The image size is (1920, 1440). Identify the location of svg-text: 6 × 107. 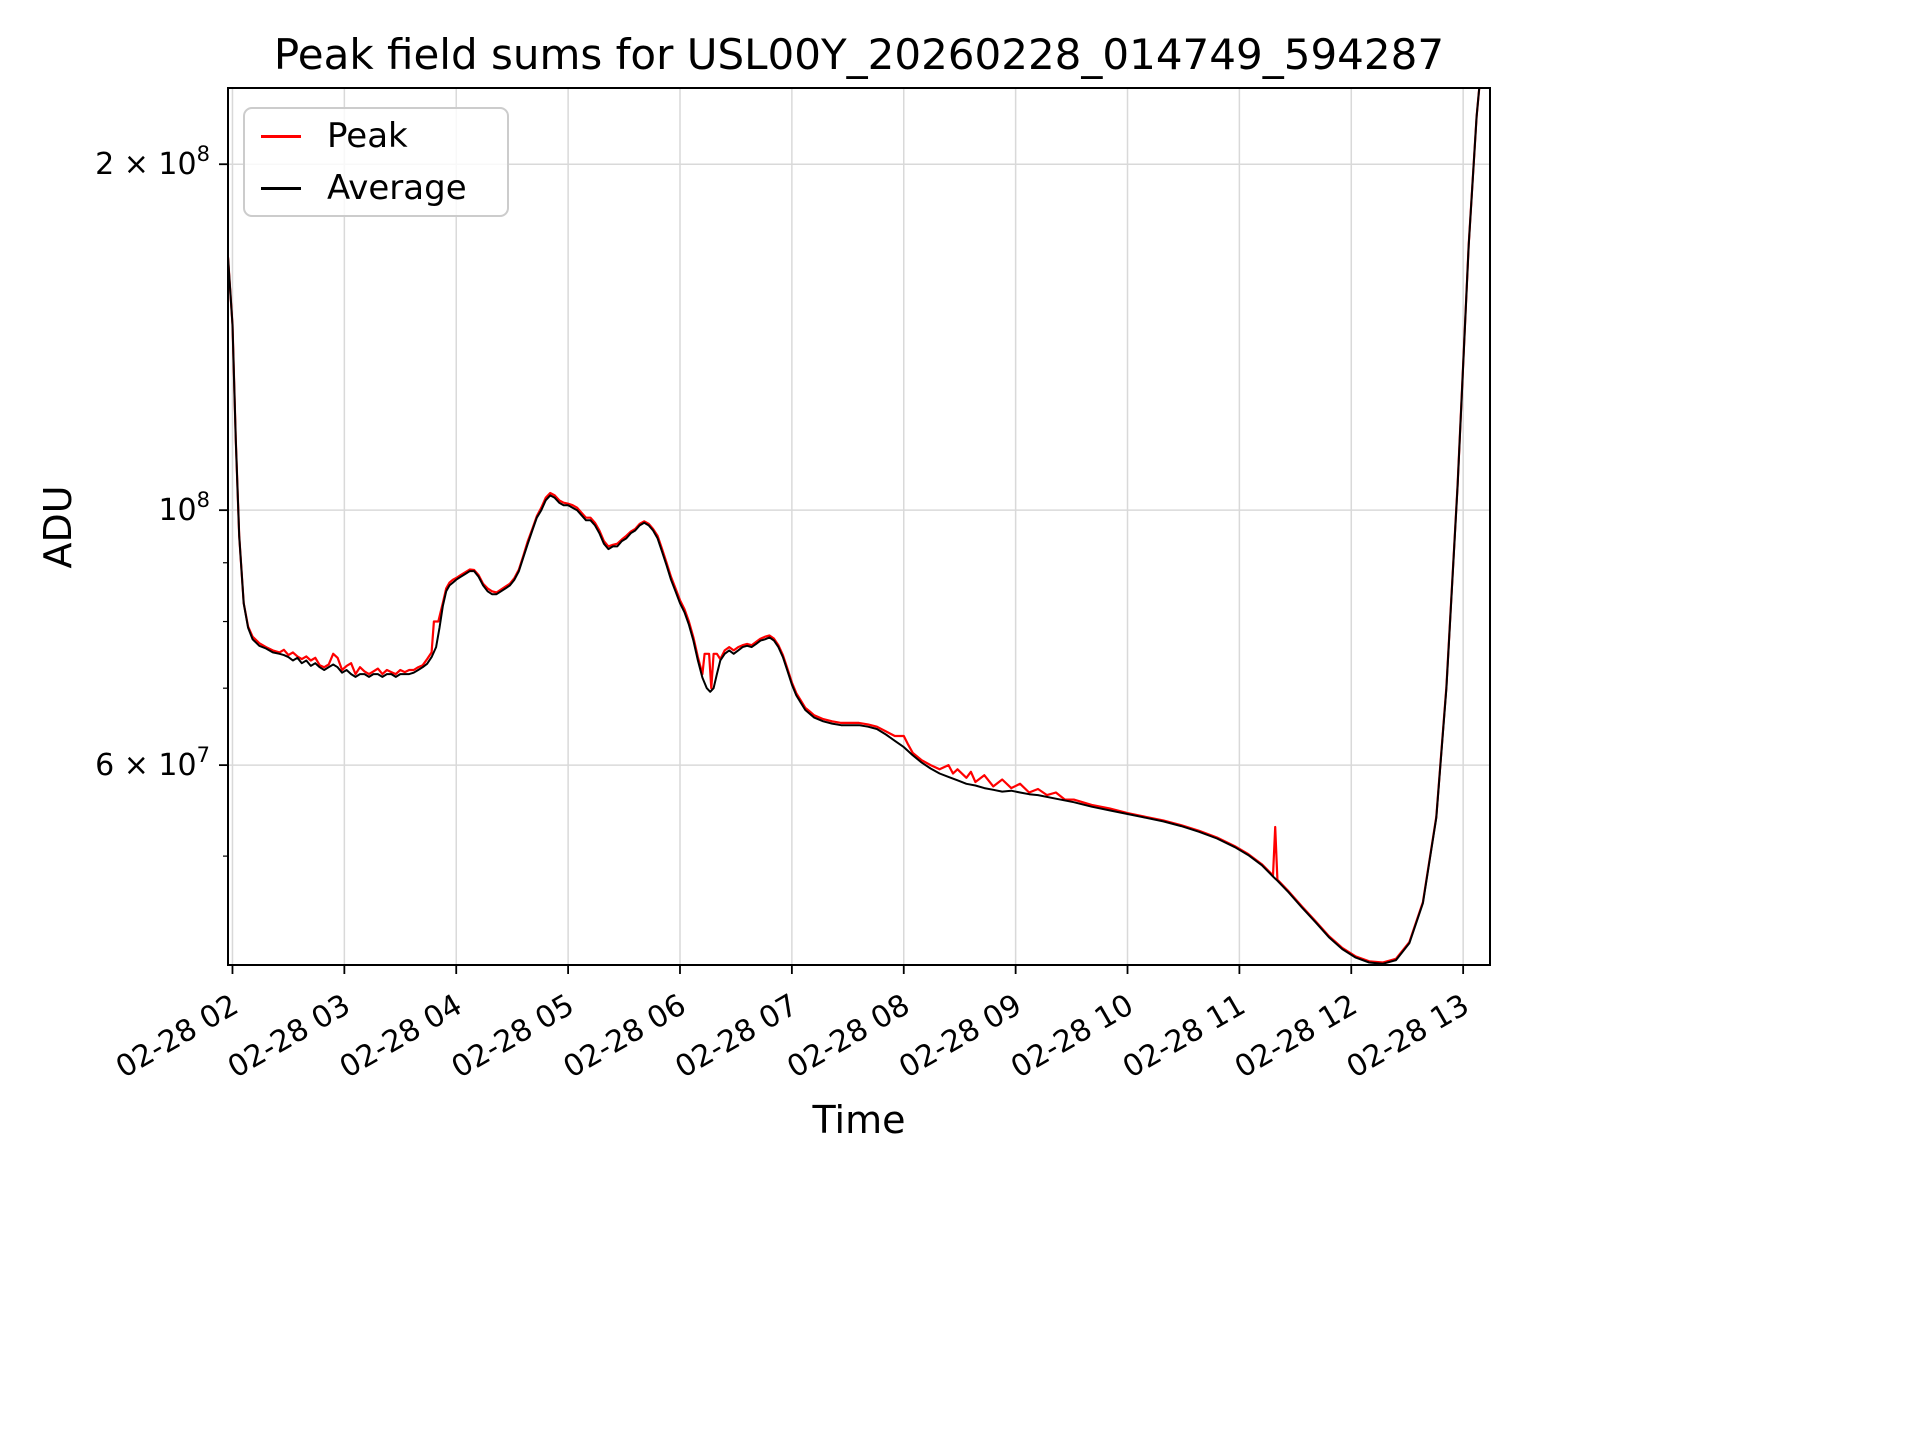
(152, 763).